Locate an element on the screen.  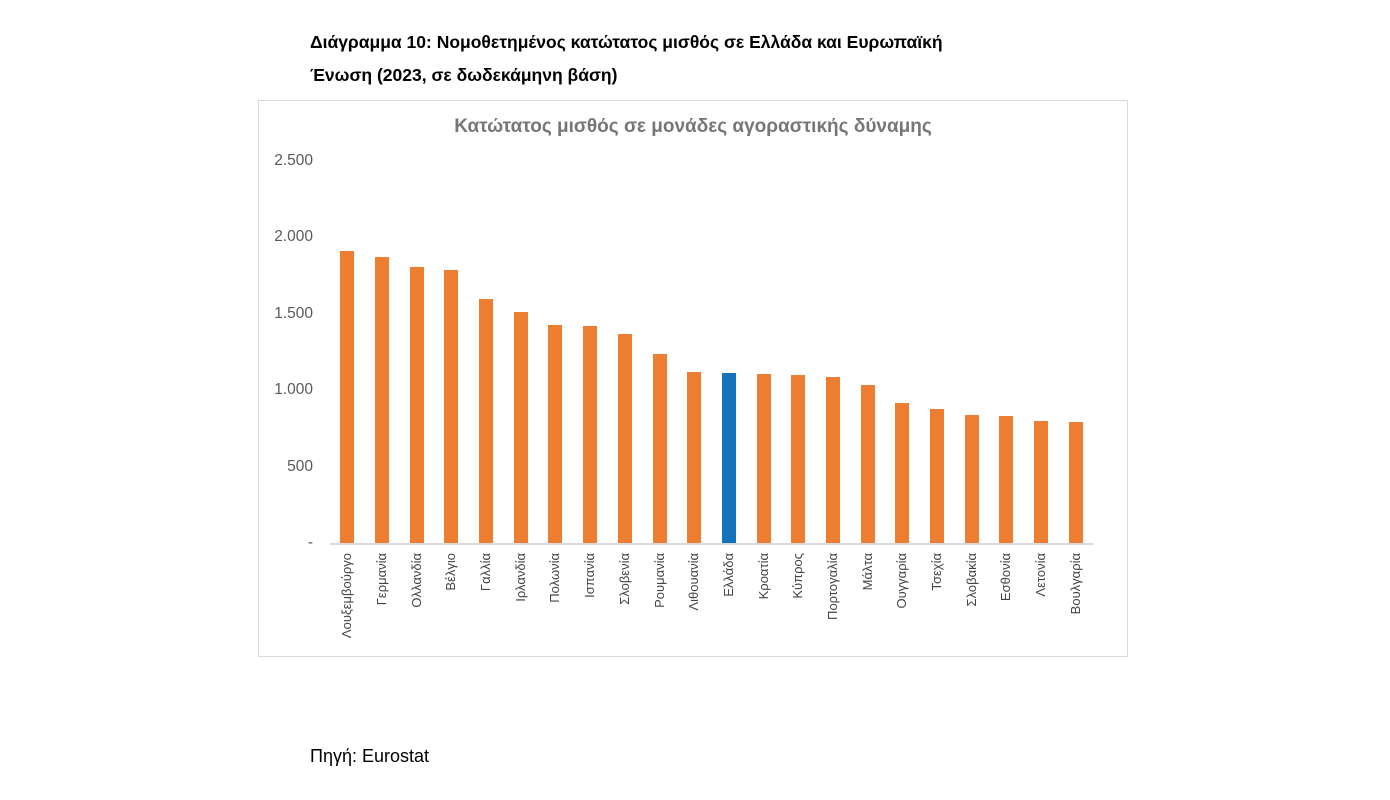
x-axis-label: Γερμανία is located at coordinates (382, 579).